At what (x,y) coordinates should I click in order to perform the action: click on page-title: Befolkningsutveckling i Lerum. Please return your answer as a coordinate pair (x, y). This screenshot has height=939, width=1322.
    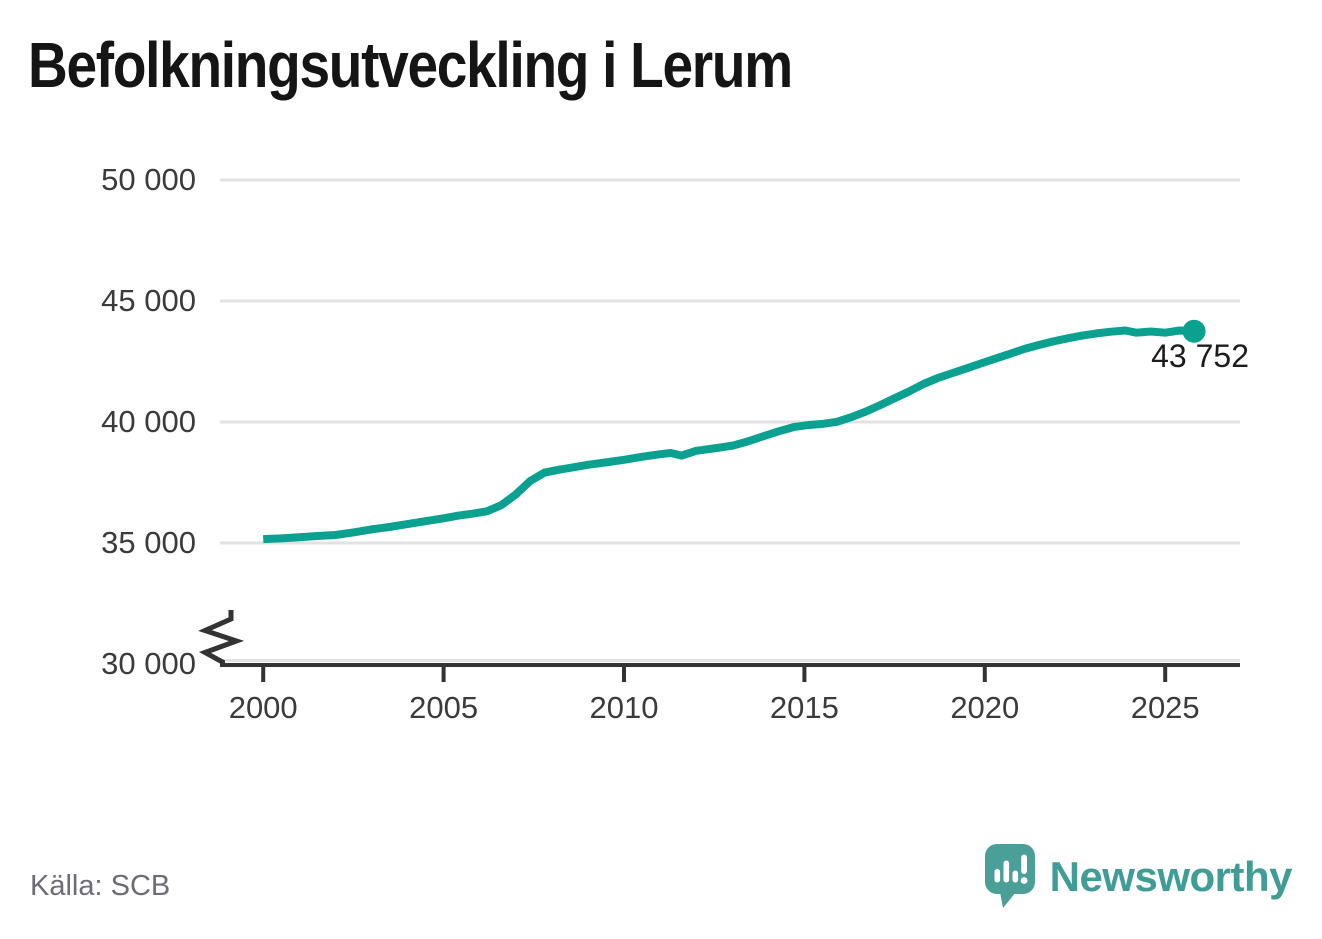
    Looking at the image, I should click on (410, 65).